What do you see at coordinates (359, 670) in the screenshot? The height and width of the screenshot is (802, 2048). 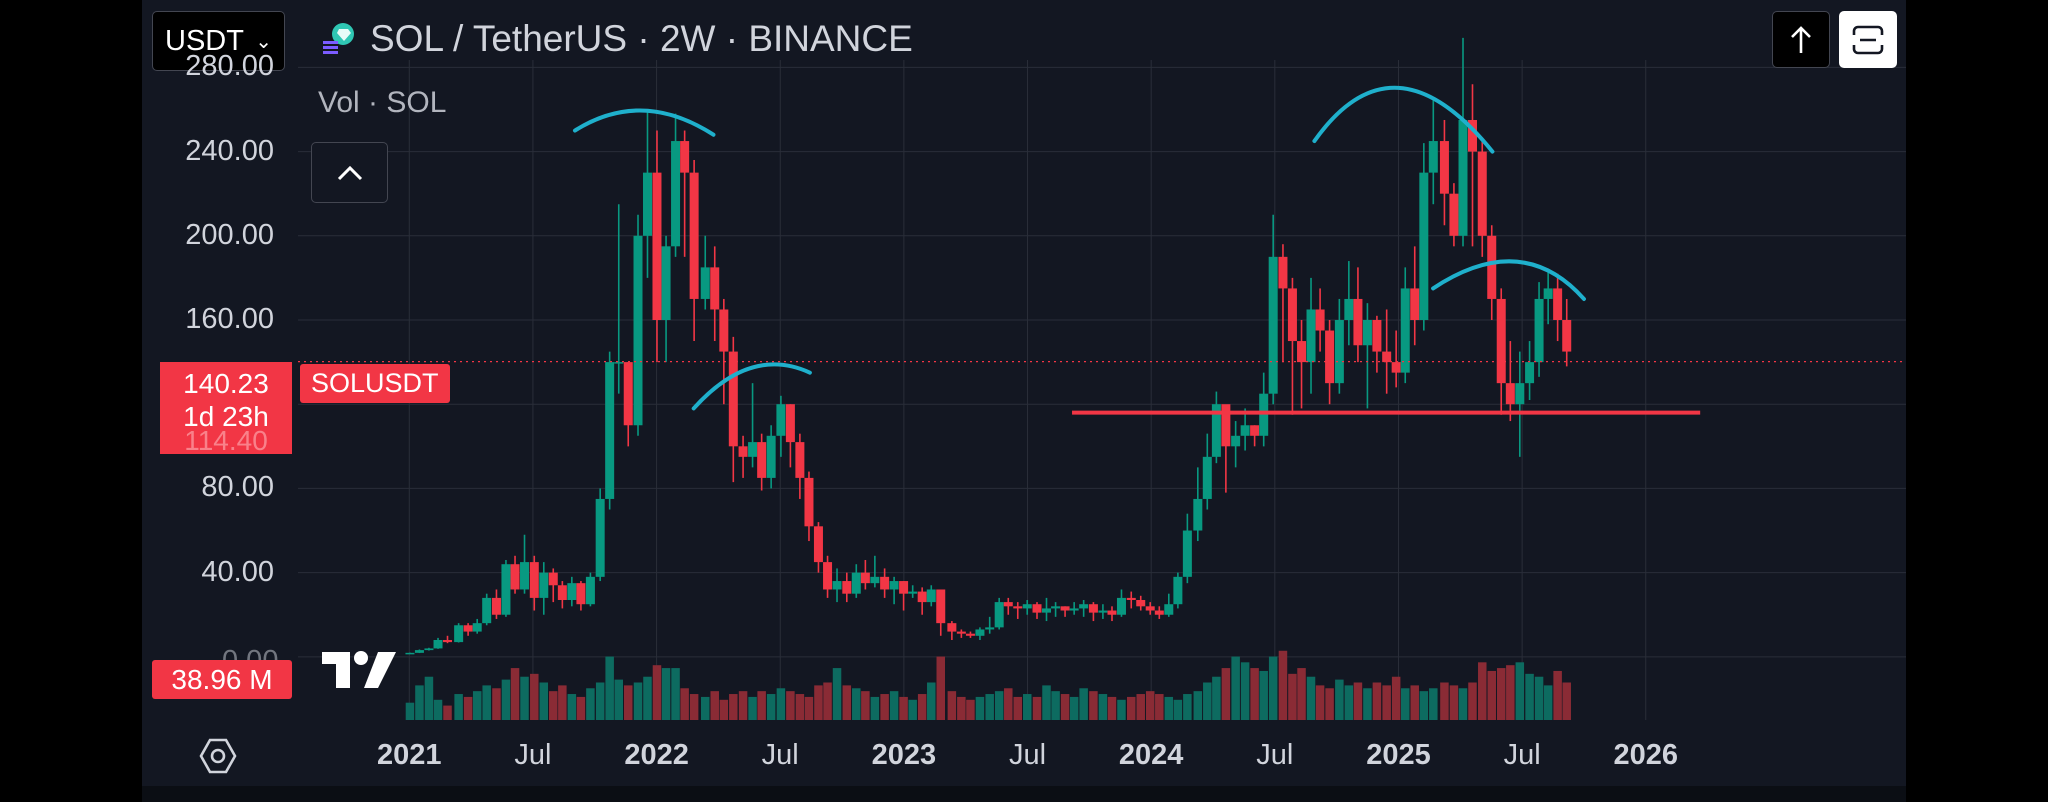 I see `tradingview-logo` at bounding box center [359, 670].